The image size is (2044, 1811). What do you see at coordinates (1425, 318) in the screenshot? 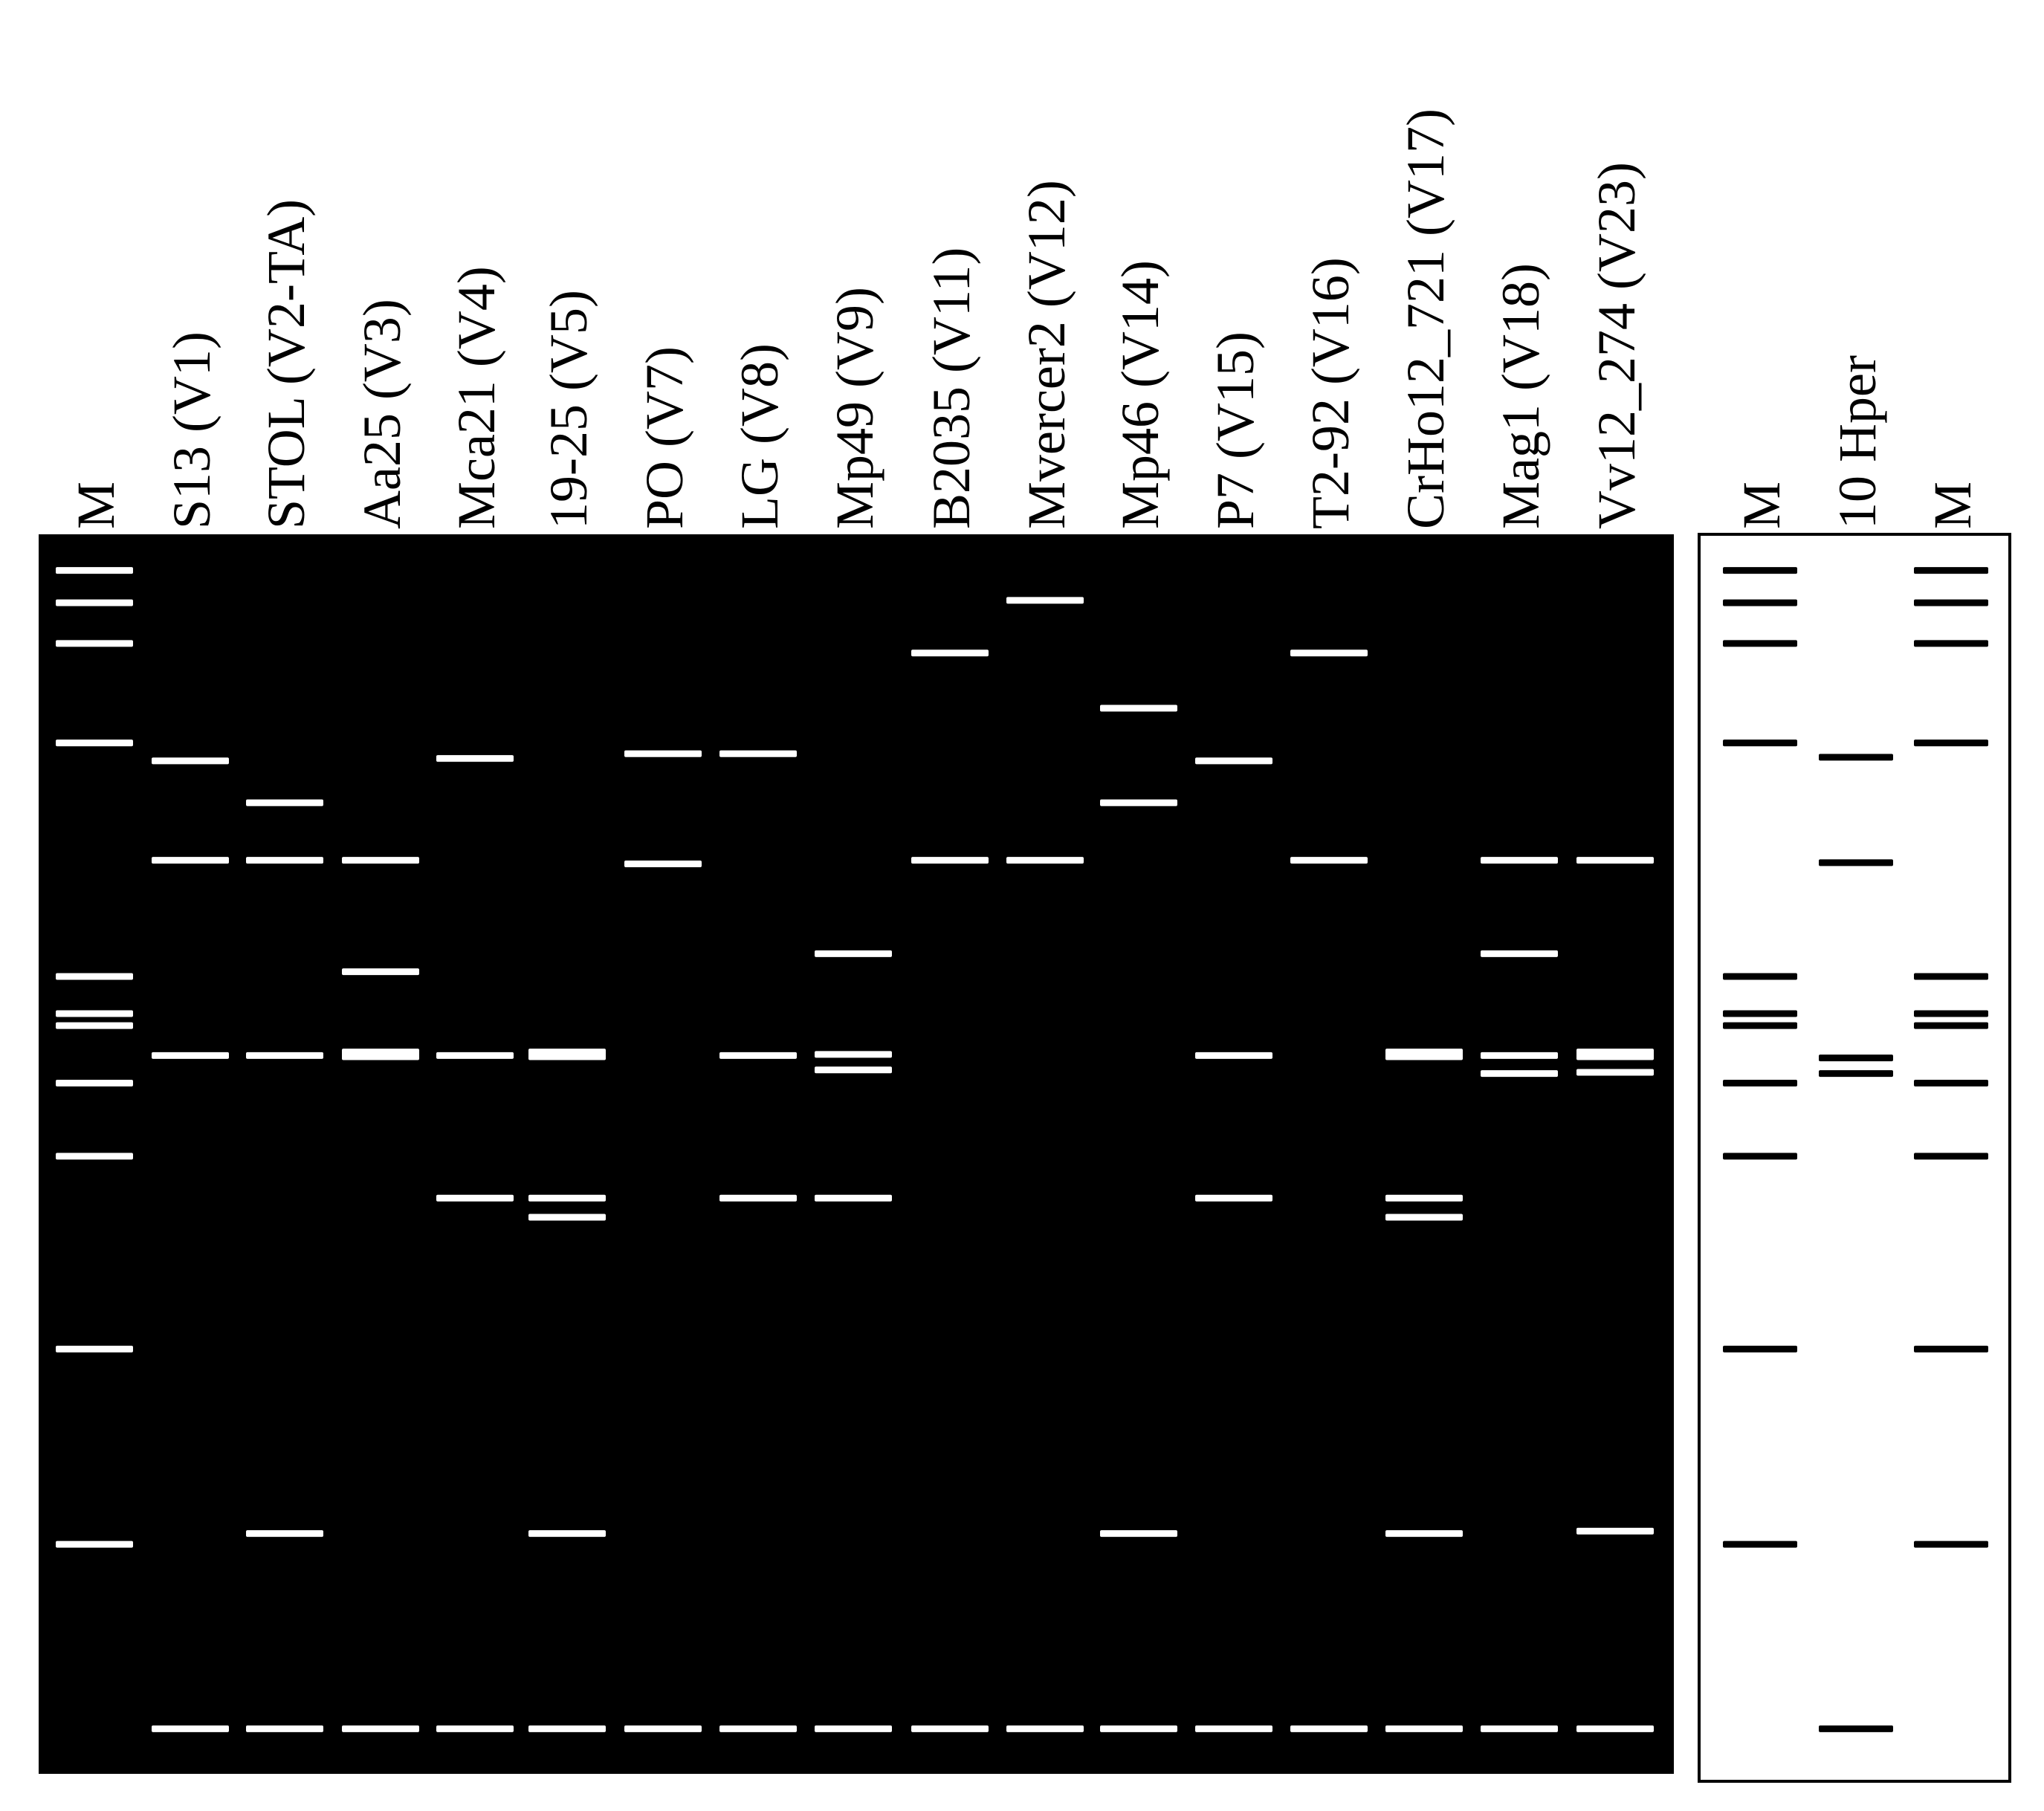
I see `gel-lane-label: CrHo12_721 (V17)` at bounding box center [1425, 318].